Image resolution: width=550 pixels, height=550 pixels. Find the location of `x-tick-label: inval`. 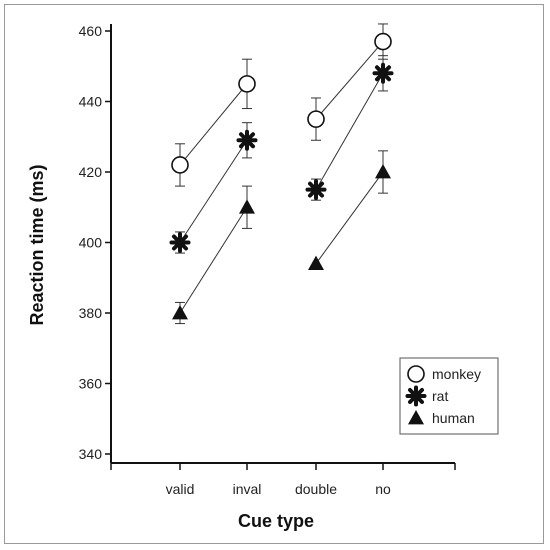

x-tick-label: inval is located at coordinates (247, 489).